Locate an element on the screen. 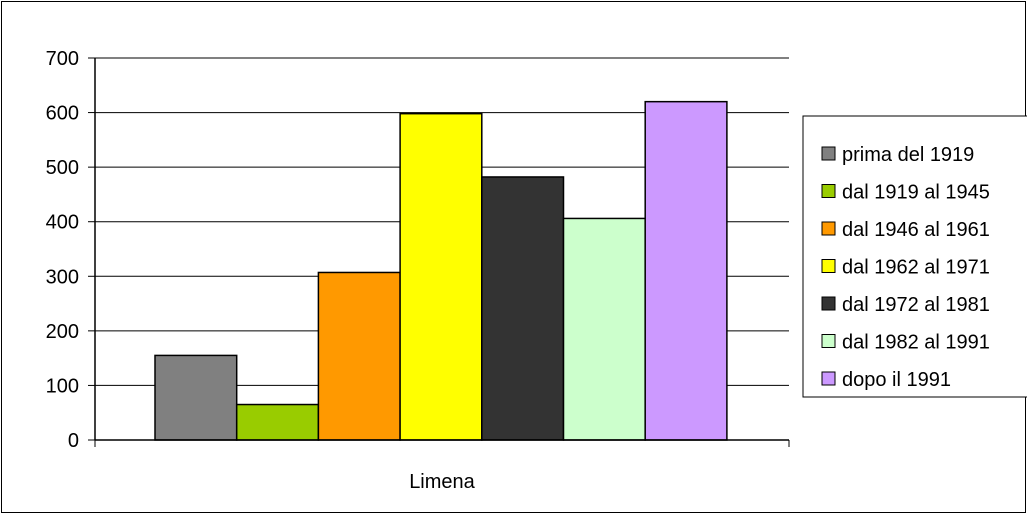 The image size is (1029, 516). category-label: Limena is located at coordinates (442, 482).